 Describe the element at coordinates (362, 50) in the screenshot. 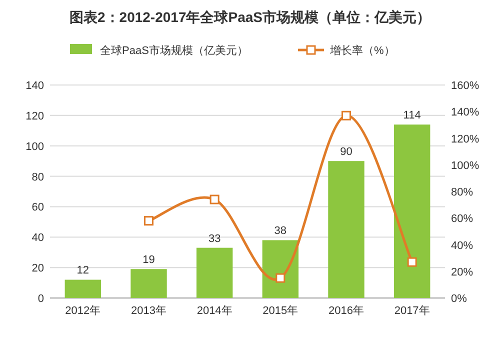

I see `legend-label: 增长率（%）` at that location.